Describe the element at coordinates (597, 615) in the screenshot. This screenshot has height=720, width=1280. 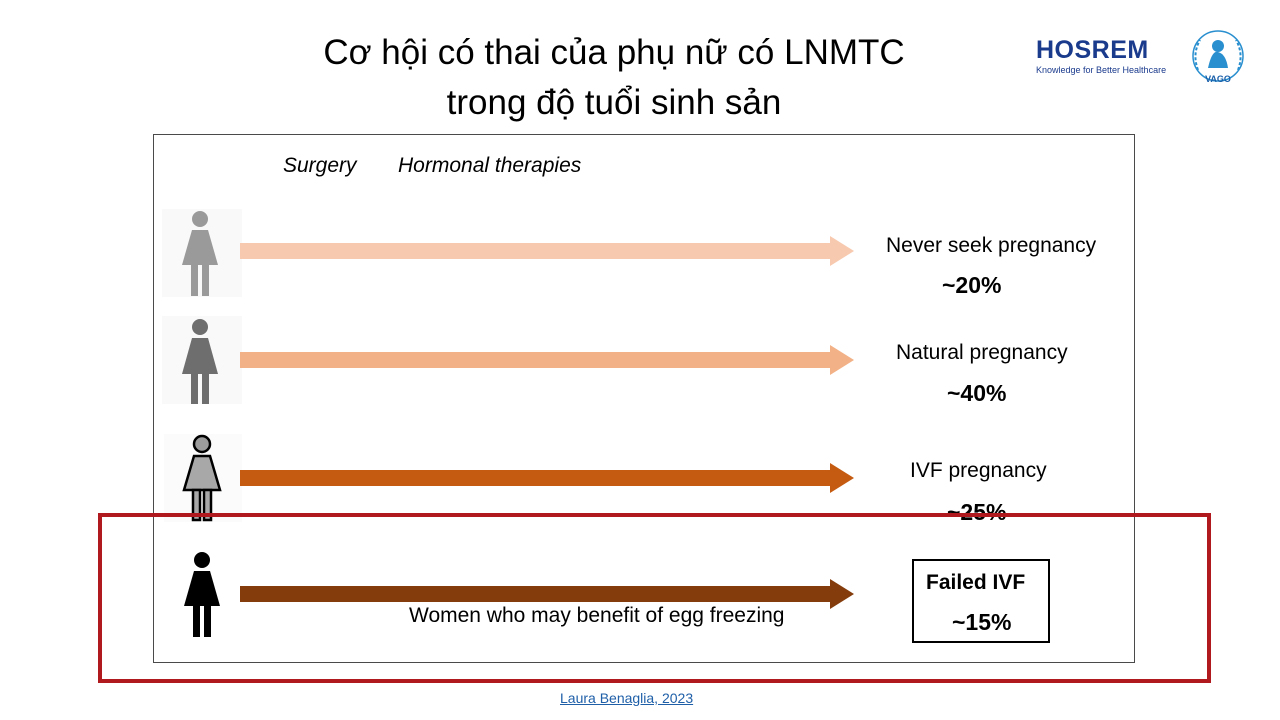
I see `egg-freezing-note: Women who may benefit of egg freezing` at that location.